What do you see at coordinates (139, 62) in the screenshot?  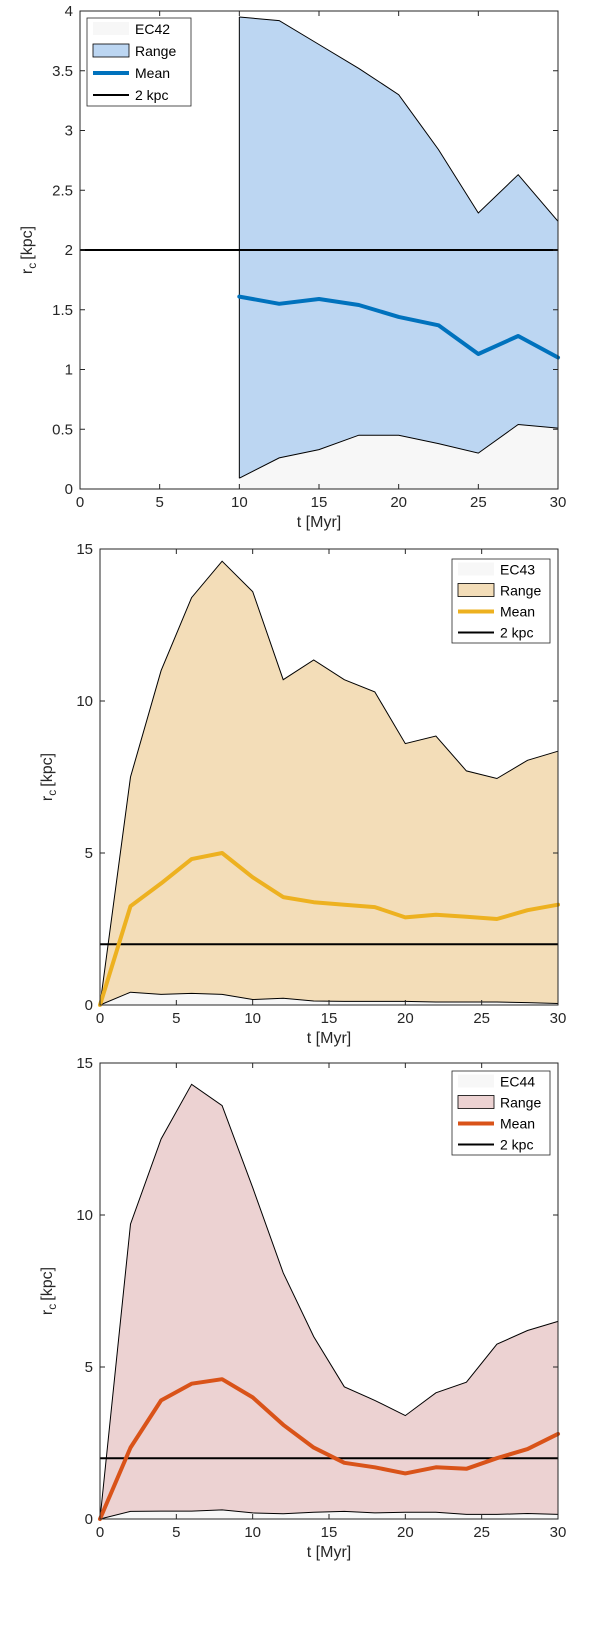 I see `legend: EC42 Range Mean 2 kpc` at bounding box center [139, 62].